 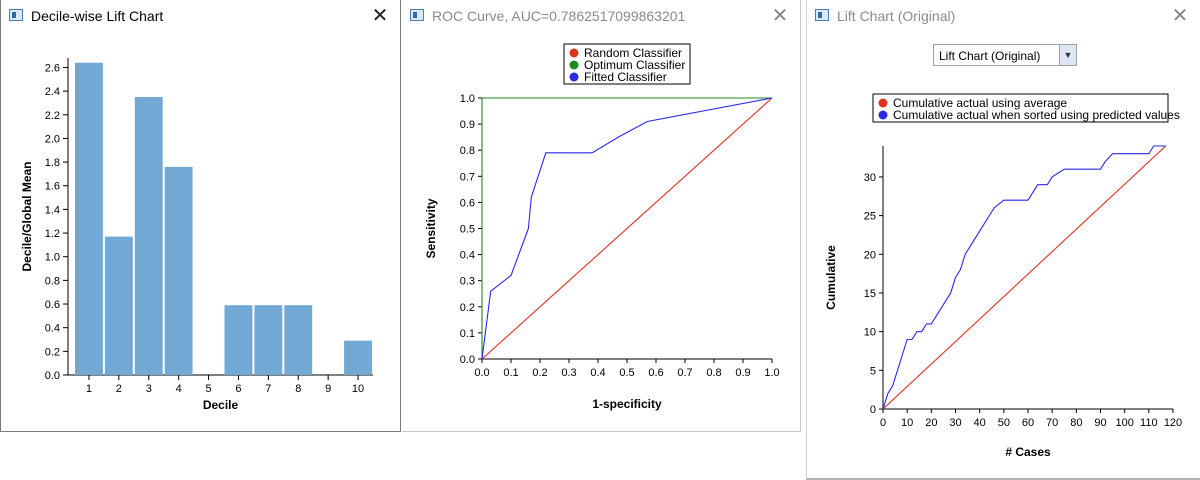 I want to click on y-tick-label: 2.4, so click(x=52, y=92).